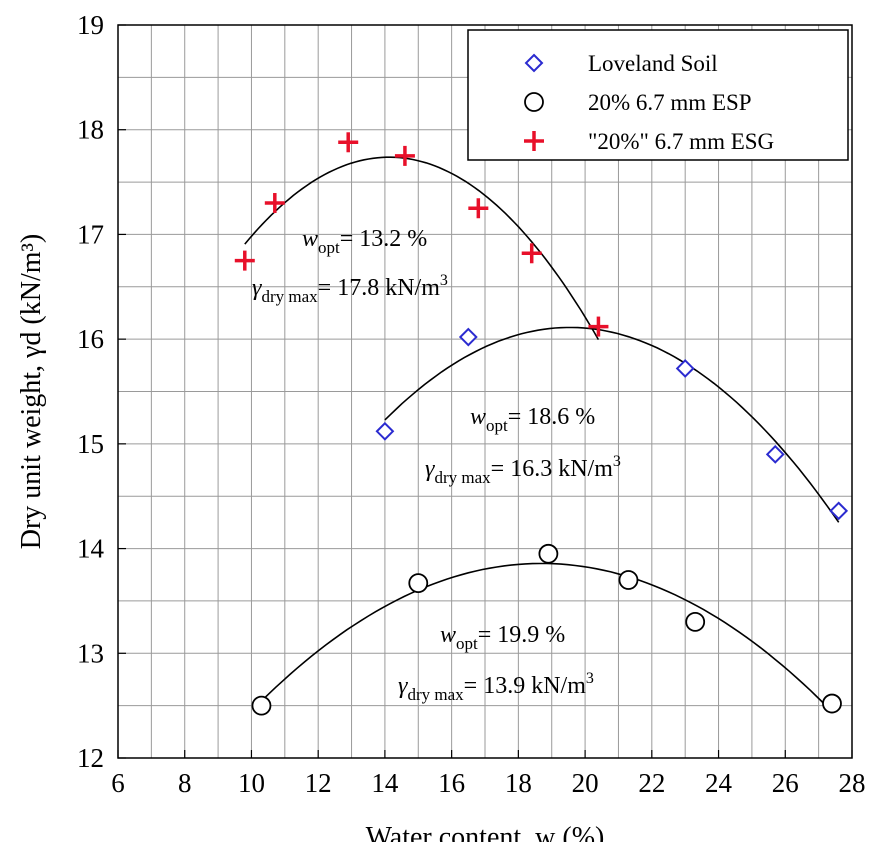 The width and height of the screenshot is (883, 847). What do you see at coordinates (518, 783) in the screenshot?
I see `x-tick-label: 18` at bounding box center [518, 783].